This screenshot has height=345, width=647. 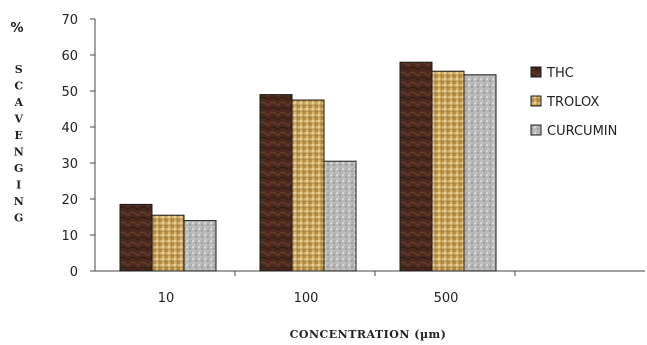 I want to click on y-axis-title-letter: A, so click(x=18, y=102).